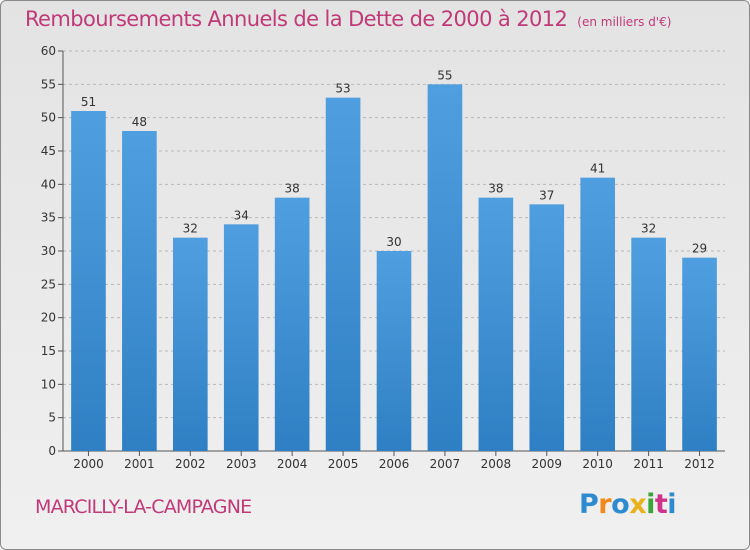 This screenshot has height=550, width=750. Describe the element at coordinates (589, 504) in the screenshot. I see `logo-letter: P` at that location.